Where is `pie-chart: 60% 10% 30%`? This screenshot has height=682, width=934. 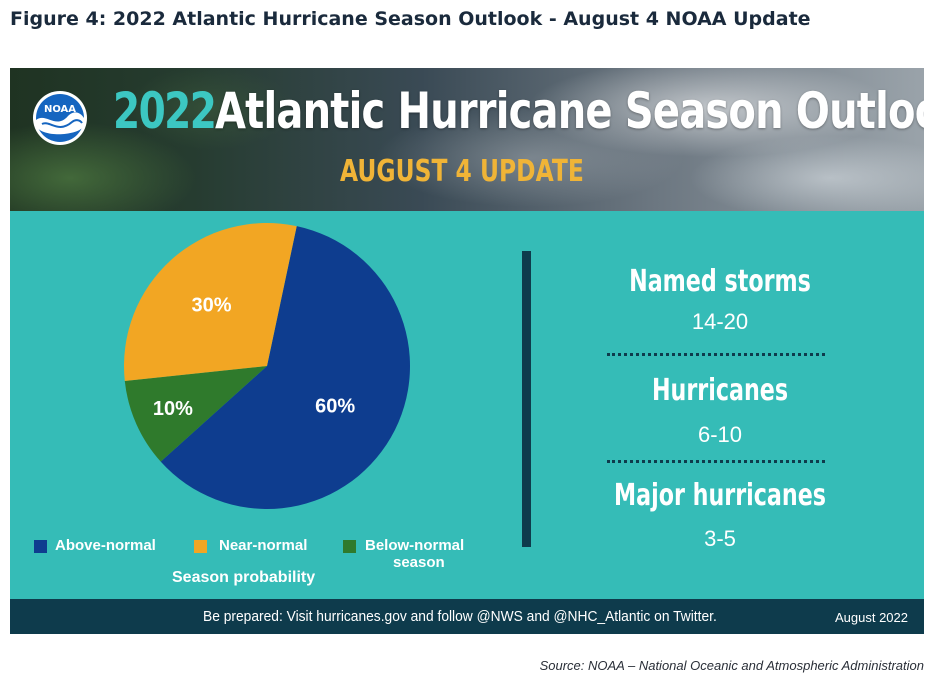 pie-chart: 60% 10% 30% is located at coordinates (267, 366).